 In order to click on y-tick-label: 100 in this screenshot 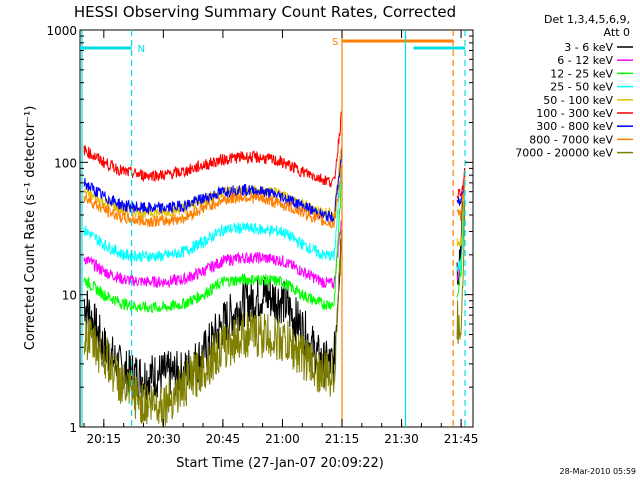, I will do `click(65, 163)`.